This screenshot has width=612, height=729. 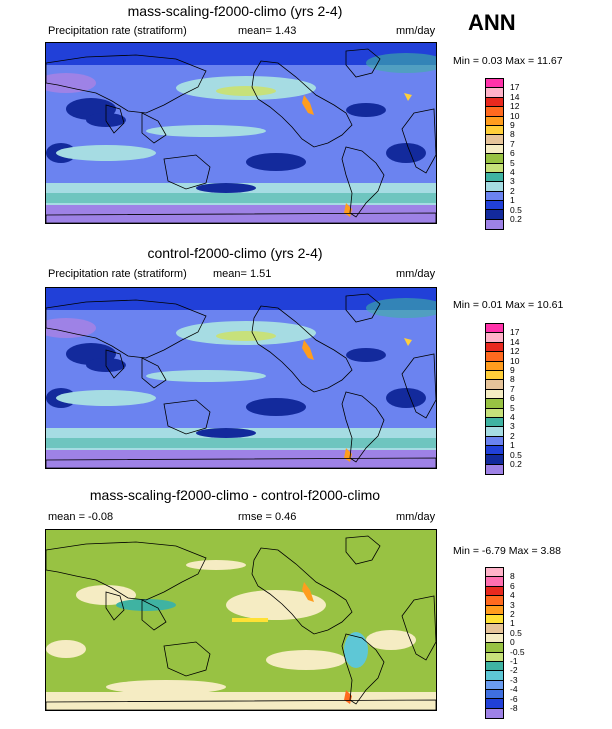 What do you see at coordinates (515, 351) in the screenshot?
I see `colorbar-tick-label: 12` at bounding box center [515, 351].